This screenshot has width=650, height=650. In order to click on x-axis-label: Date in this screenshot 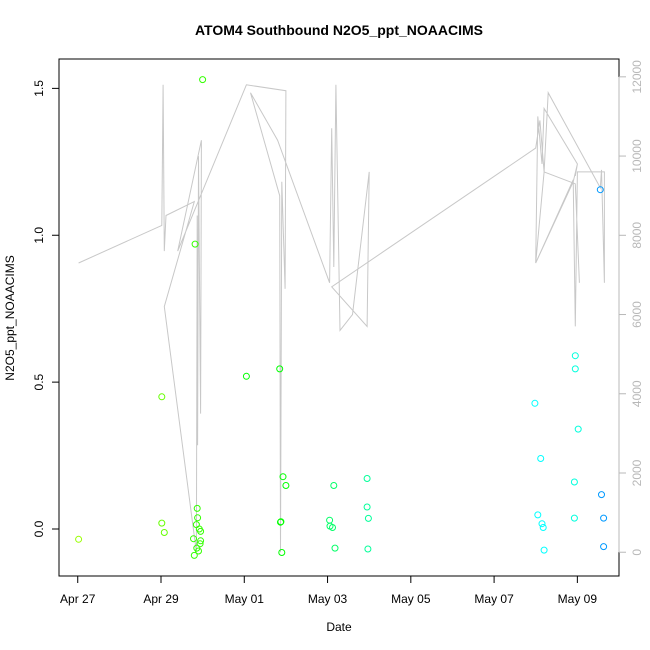, I will do `click(339, 627)`.